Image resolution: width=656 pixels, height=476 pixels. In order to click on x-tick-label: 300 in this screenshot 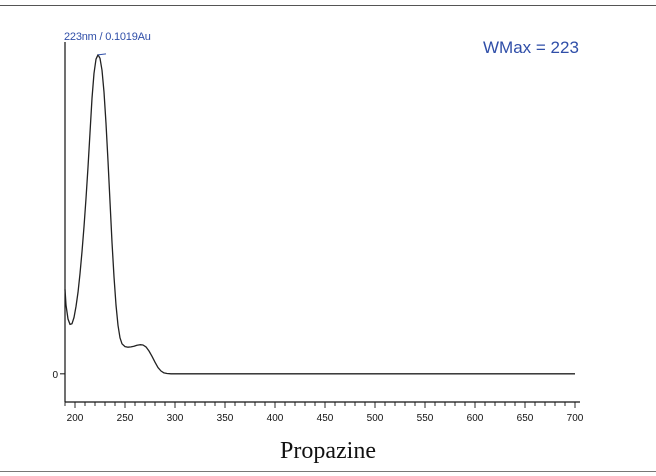, I will do `click(175, 418)`.